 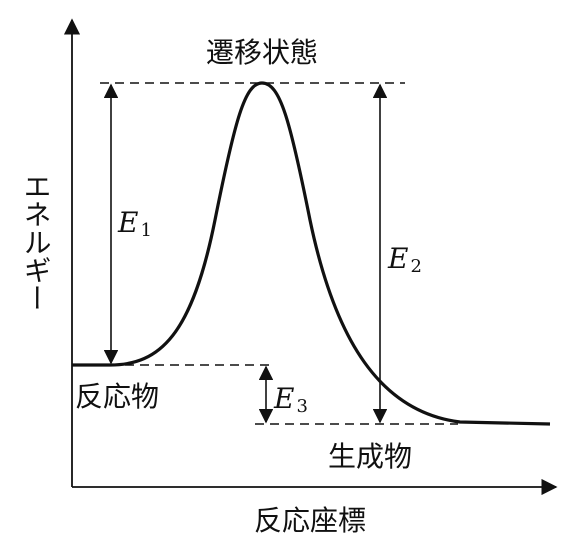 I want to click on e2-symbol: E, so click(x=397, y=258).